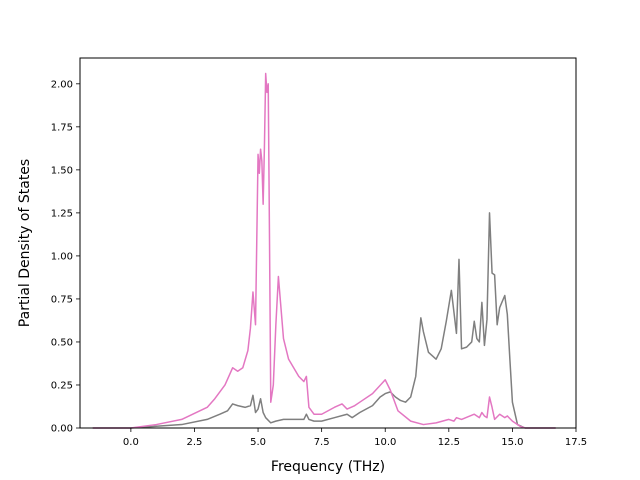  Describe the element at coordinates (62, 299) in the screenshot. I see `y-tick-label: 0.75` at that location.